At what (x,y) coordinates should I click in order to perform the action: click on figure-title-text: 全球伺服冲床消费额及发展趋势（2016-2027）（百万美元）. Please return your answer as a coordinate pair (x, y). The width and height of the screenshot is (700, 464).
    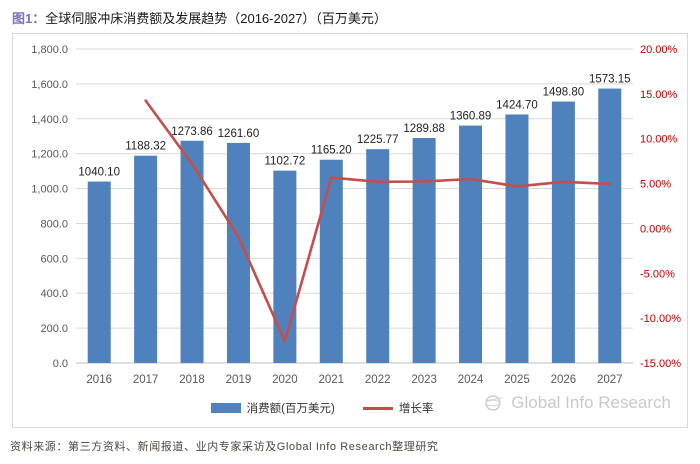
    Looking at the image, I should click on (216, 18).